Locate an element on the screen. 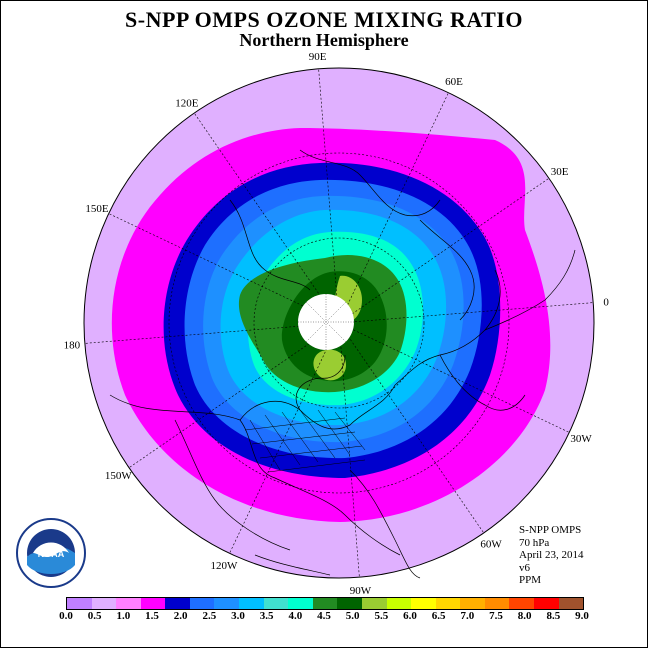  map-title: S-NPP OMPS OZONE MIXING RATIO is located at coordinates (324, 19).